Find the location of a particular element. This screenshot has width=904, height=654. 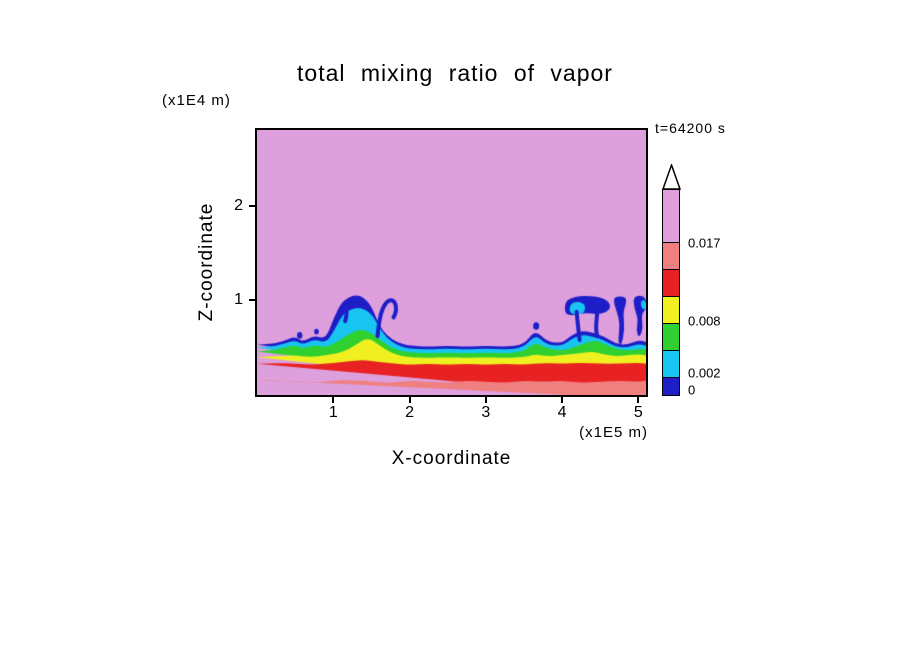

chart-title: total mixing ratio of vapor is located at coordinates (455, 73).